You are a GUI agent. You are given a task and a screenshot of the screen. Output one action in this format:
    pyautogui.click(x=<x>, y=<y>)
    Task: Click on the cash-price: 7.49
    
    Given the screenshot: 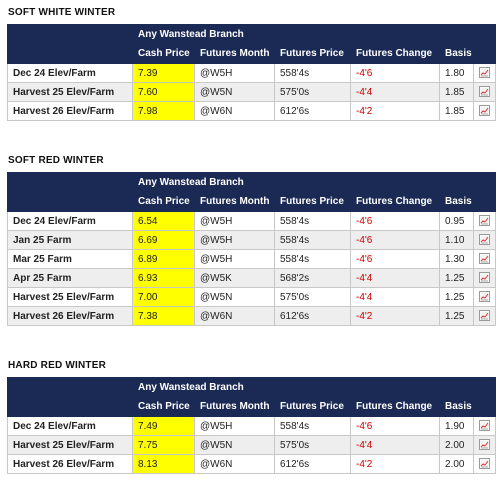 What is the action you would take?
    pyautogui.click(x=163, y=425)
    